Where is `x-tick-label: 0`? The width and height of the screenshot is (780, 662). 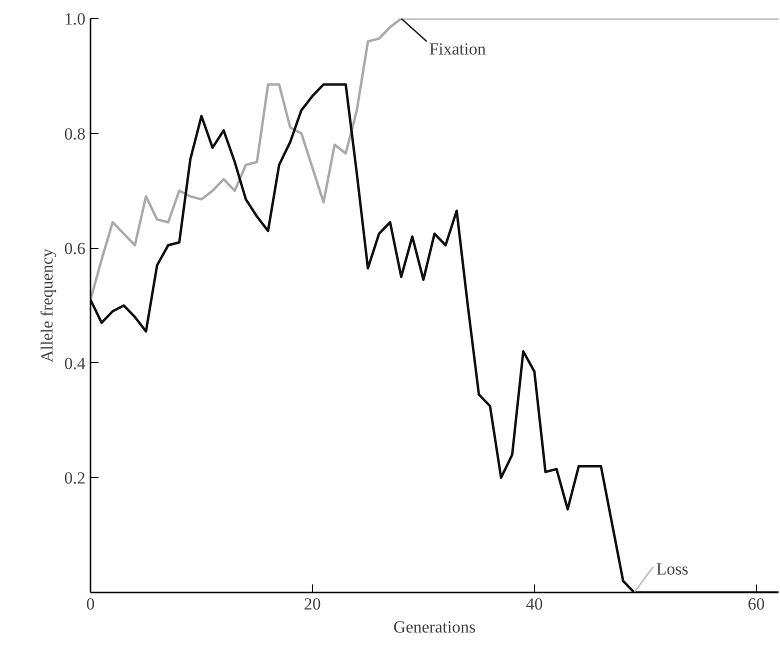
x-tick-label: 0 is located at coordinates (90, 604).